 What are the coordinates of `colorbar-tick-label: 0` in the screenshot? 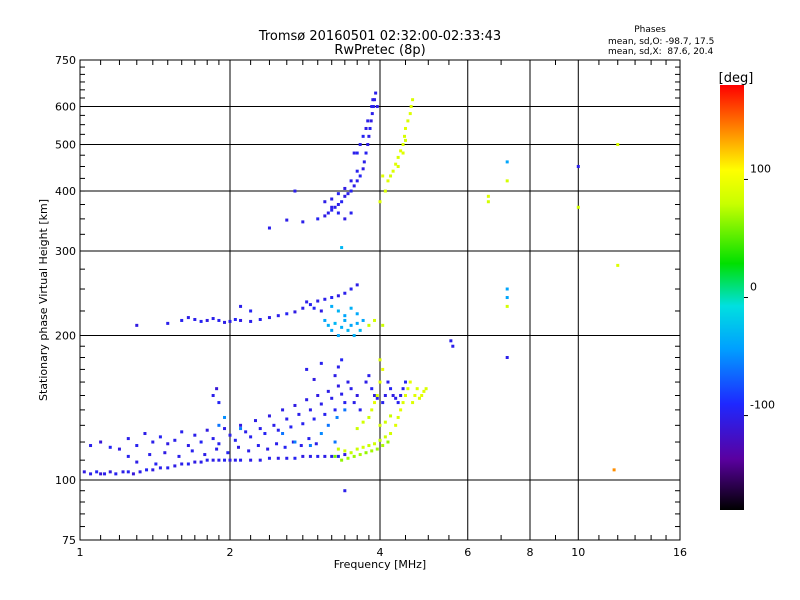 It's located at (753, 287).